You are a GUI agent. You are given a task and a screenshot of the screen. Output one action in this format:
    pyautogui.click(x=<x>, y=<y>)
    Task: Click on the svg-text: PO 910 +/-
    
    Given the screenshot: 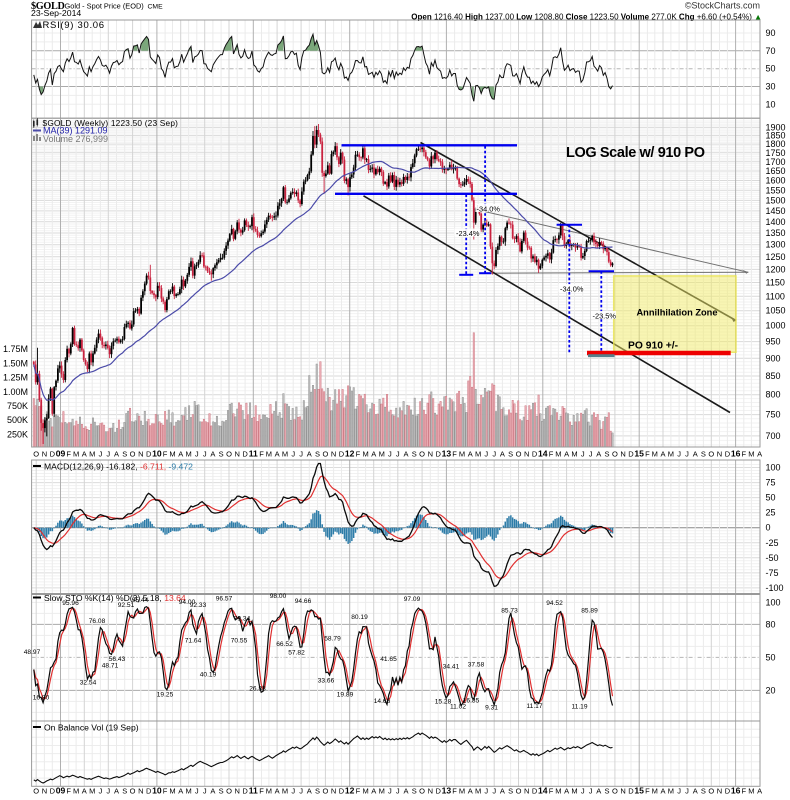 What is the action you would take?
    pyautogui.click(x=653, y=346)
    